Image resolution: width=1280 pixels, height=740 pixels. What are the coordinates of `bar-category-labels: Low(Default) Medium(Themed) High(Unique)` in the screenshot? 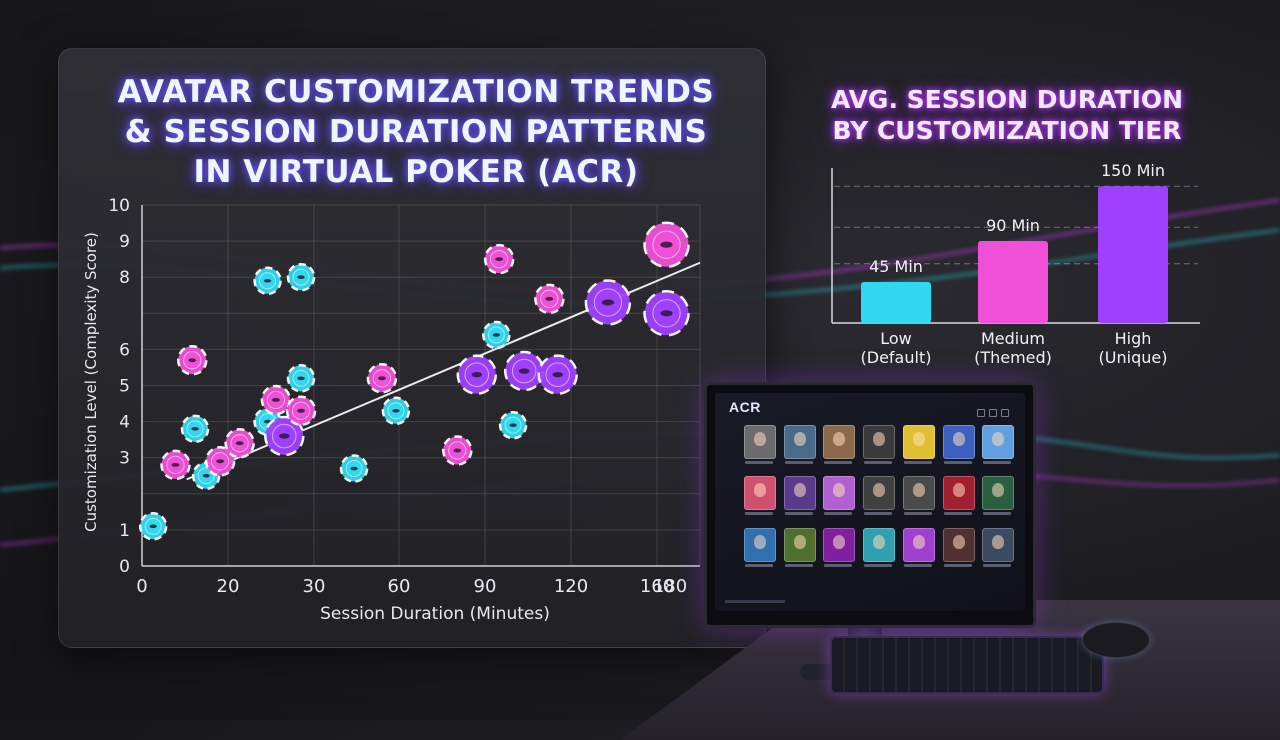 It's located at (1014, 348).